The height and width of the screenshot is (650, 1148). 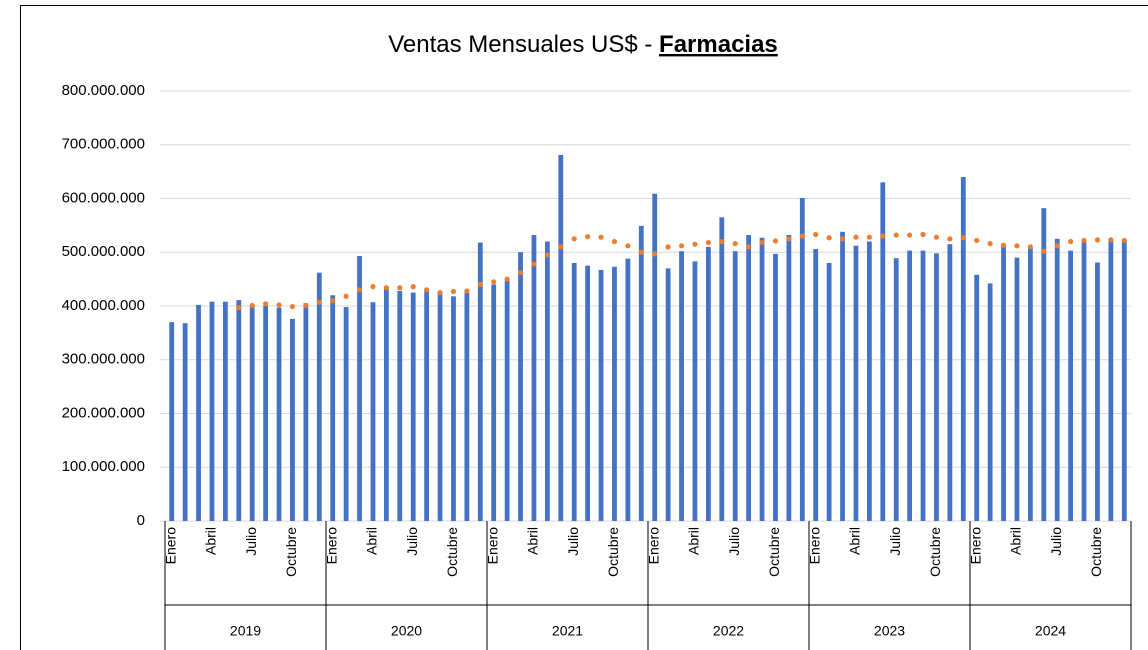 What do you see at coordinates (103, 251) in the screenshot?
I see `y-tick-label: 500.000.000` at bounding box center [103, 251].